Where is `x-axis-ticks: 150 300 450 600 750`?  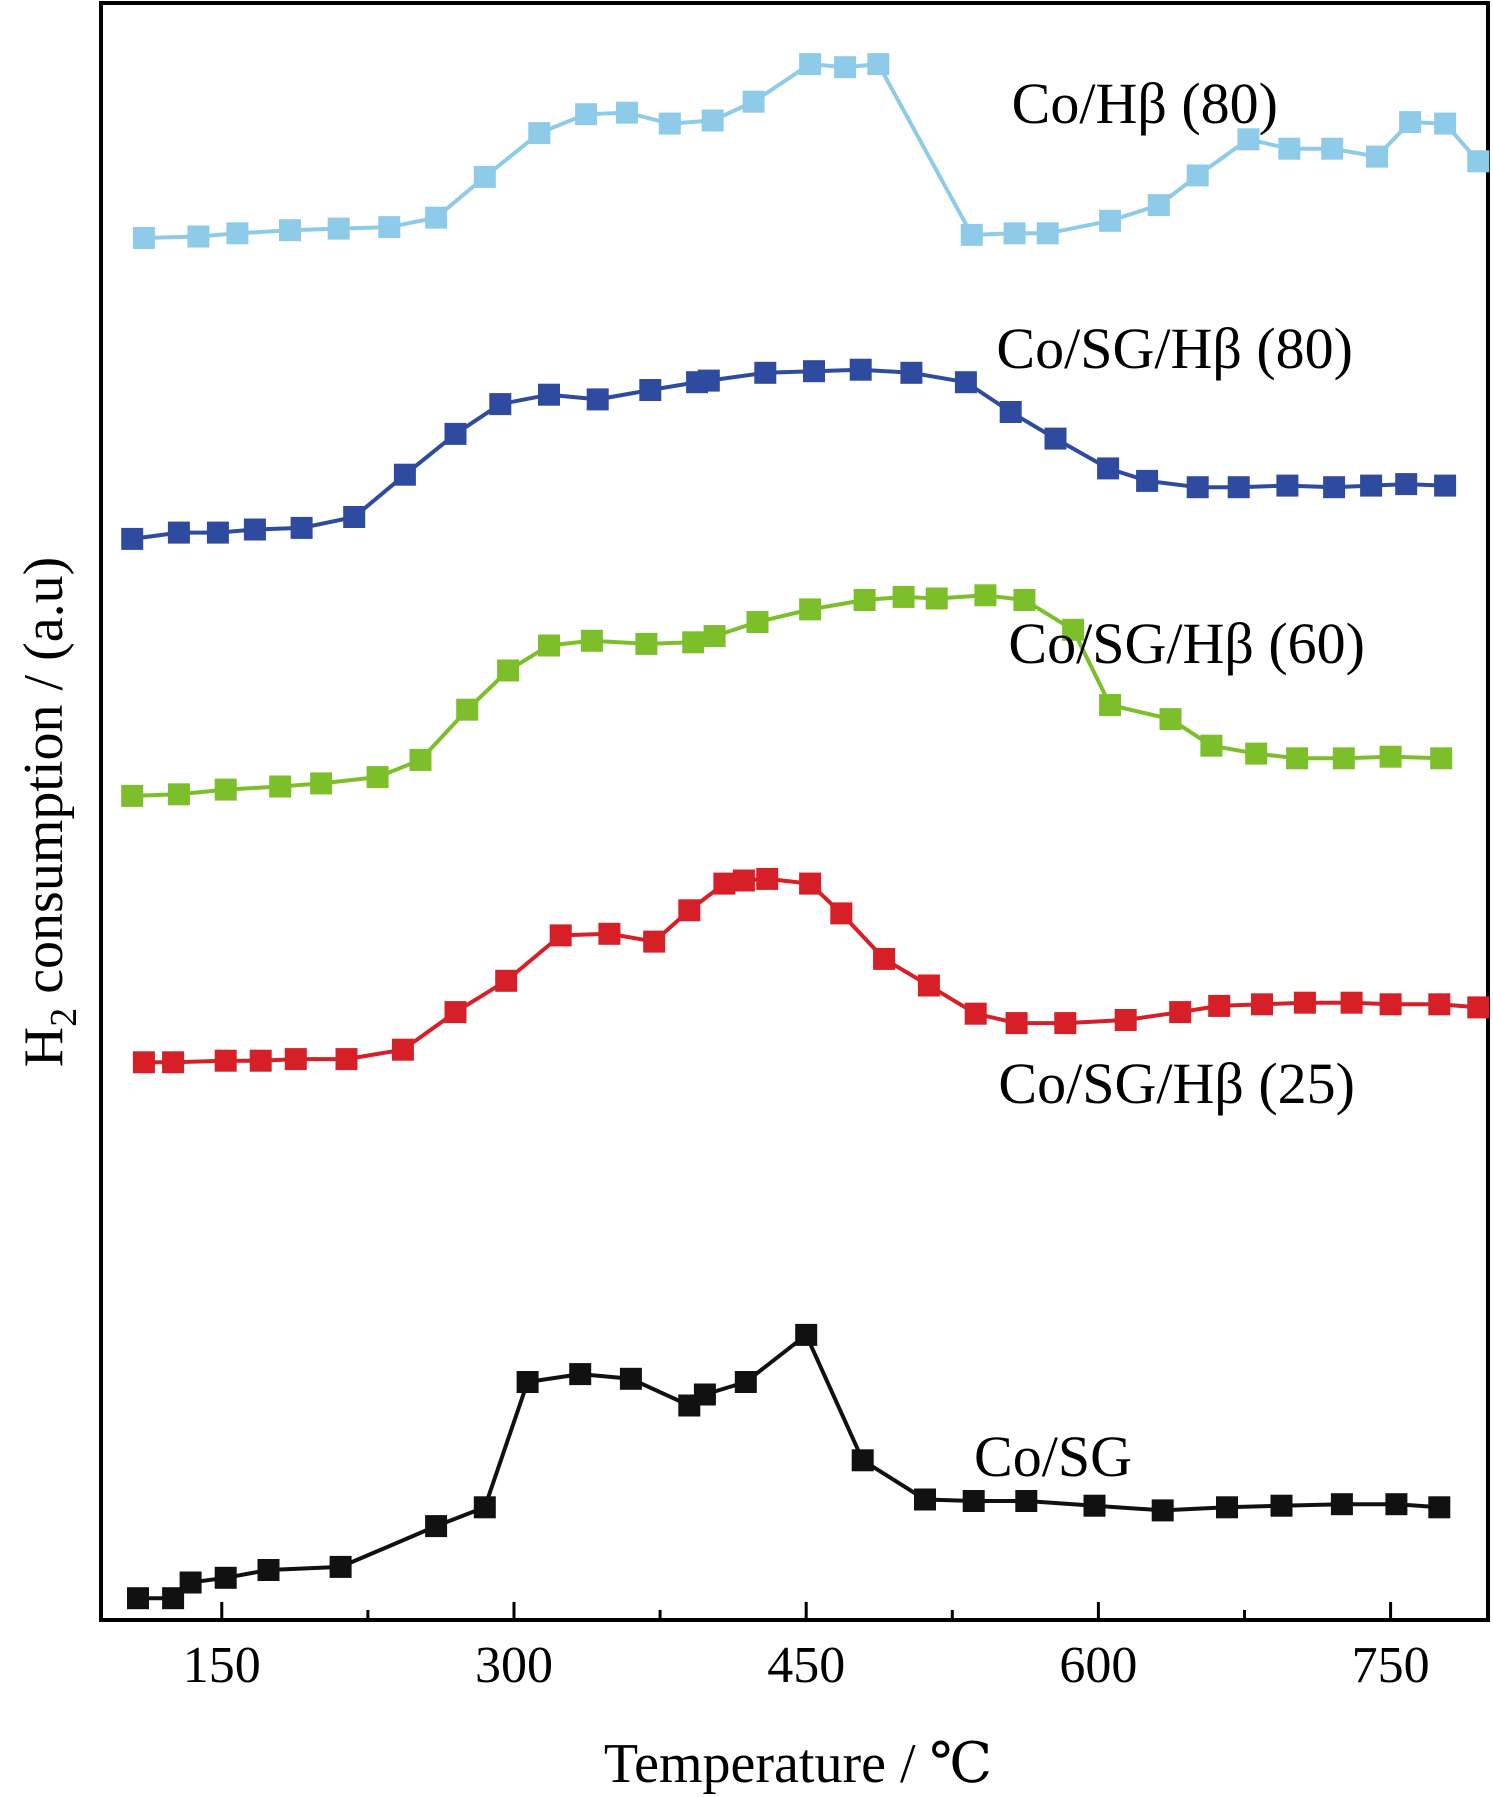
x-axis-ticks: 150 300 450 600 750 is located at coordinates (806, 1648).